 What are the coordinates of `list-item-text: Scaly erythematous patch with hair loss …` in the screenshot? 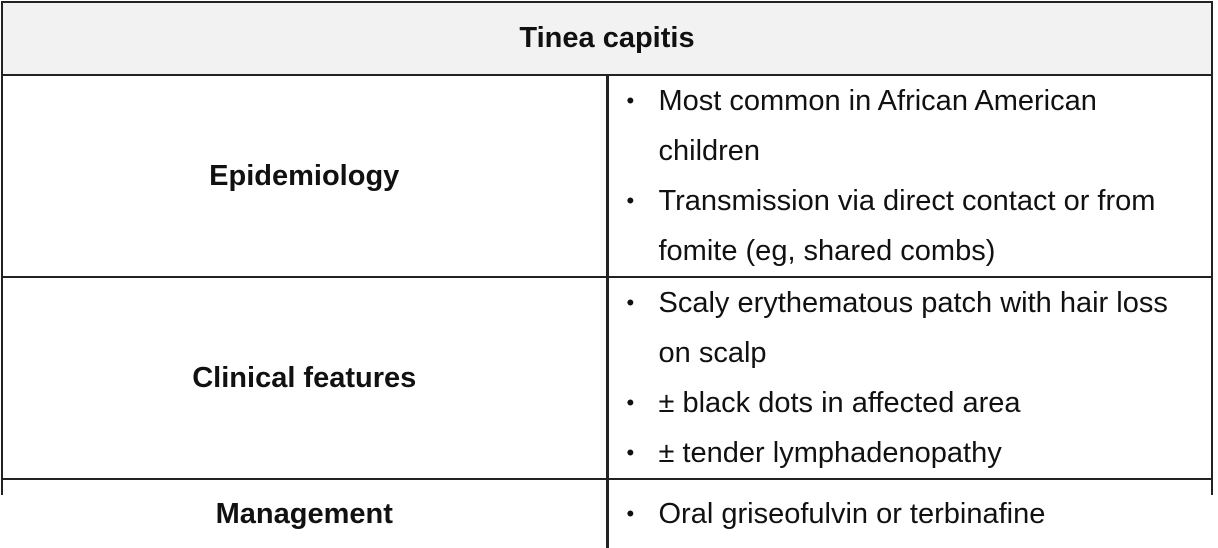 It's located at (913, 328).